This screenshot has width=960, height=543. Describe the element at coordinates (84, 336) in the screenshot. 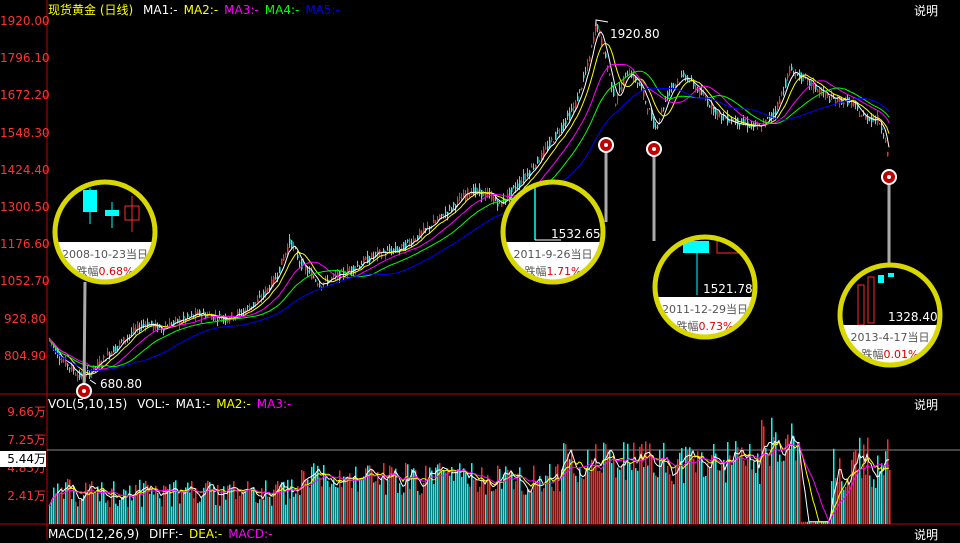

I see `callout-connector` at that location.